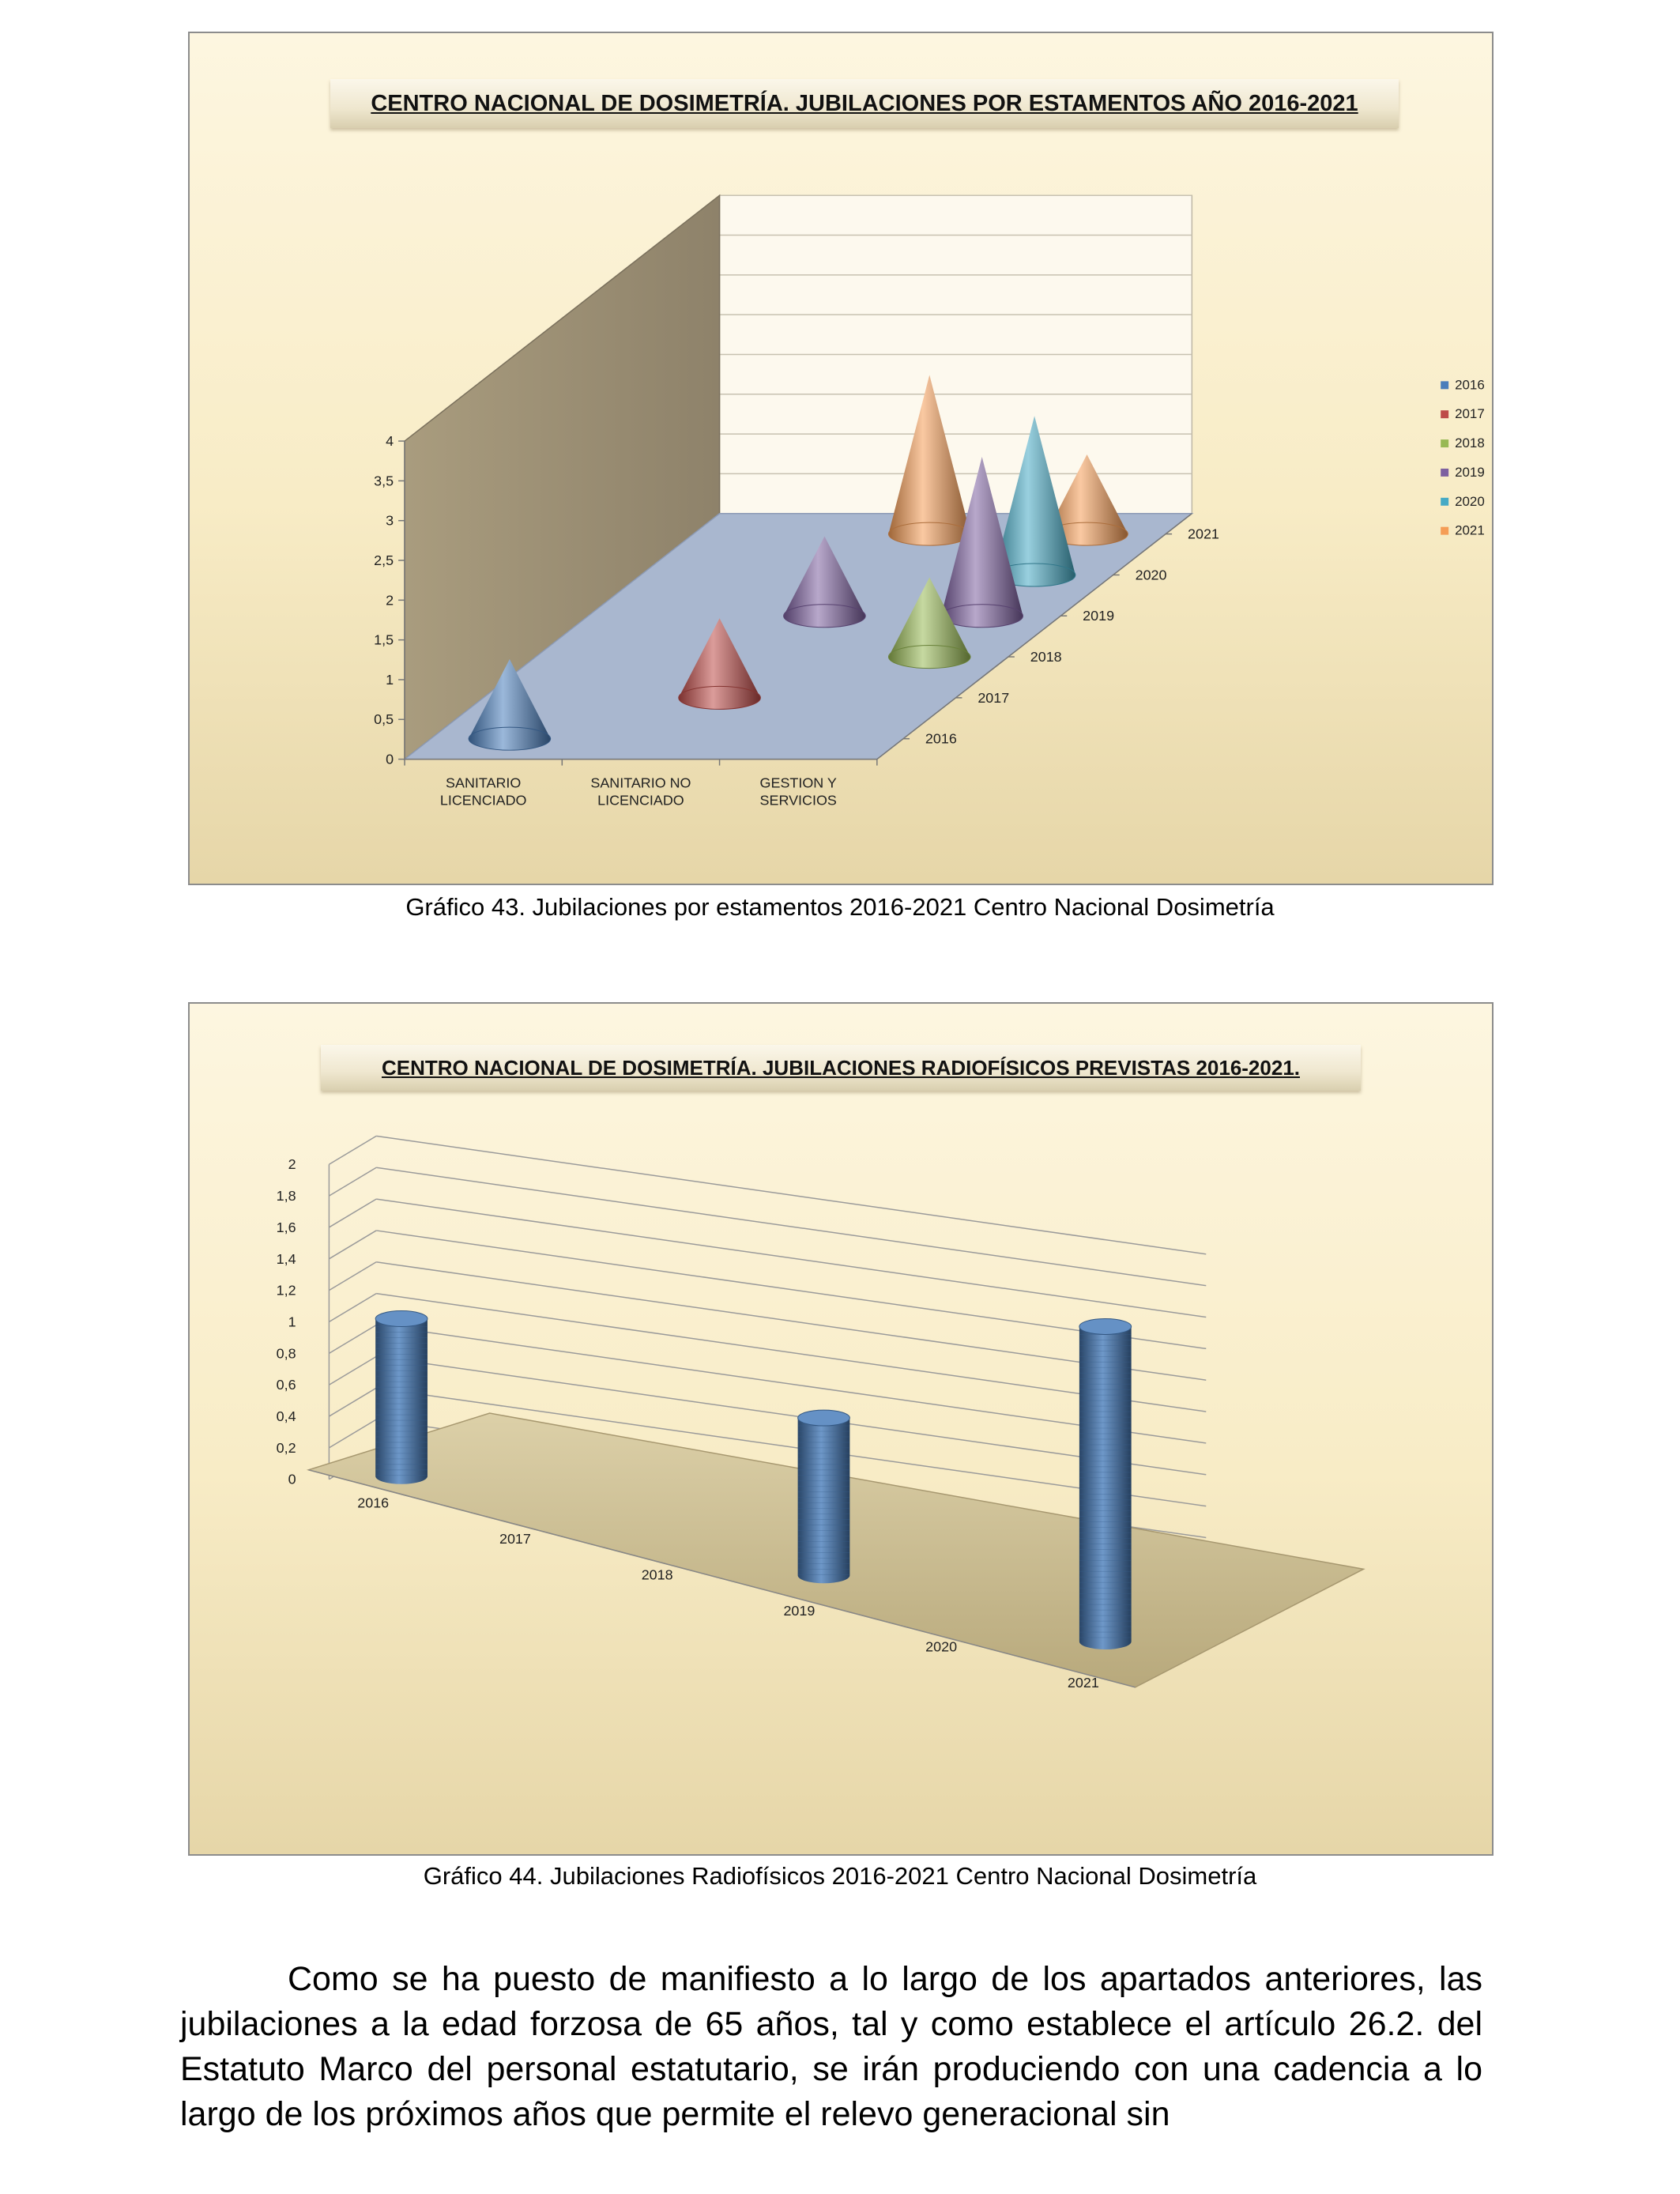 The width and height of the screenshot is (1680, 2194). What do you see at coordinates (286, 1196) in the screenshot?
I see `y-tick-label: 1,8` at bounding box center [286, 1196].